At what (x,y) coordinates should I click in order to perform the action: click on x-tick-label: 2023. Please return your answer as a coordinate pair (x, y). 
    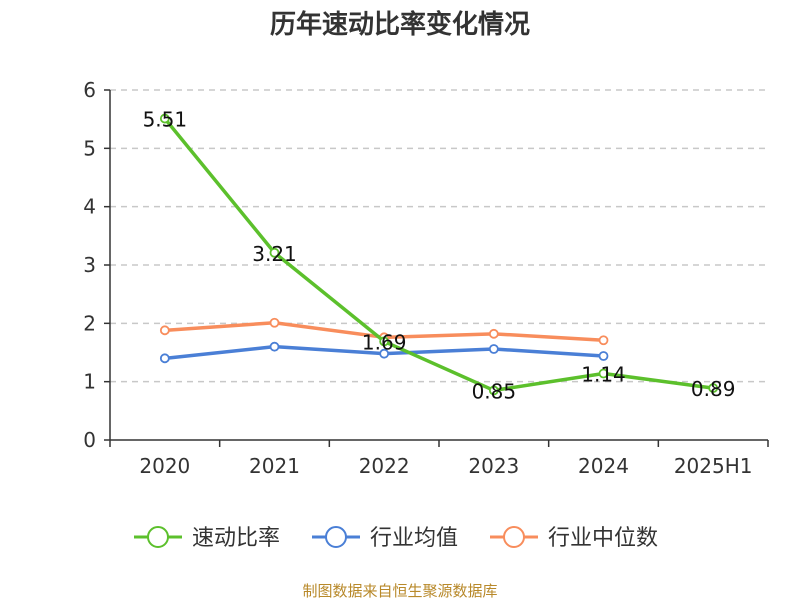
    Looking at the image, I should click on (493, 466).